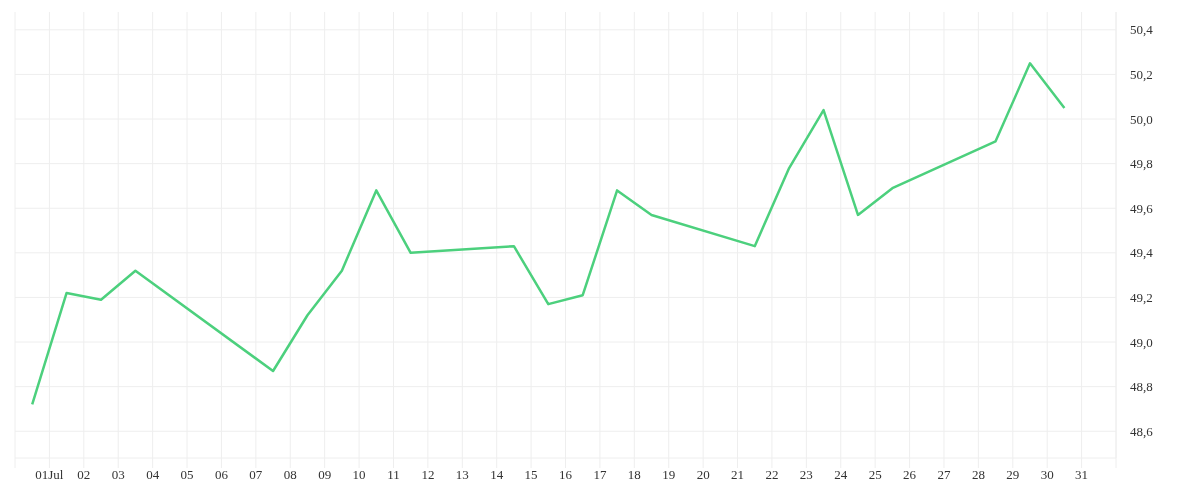 Image resolution: width=1200 pixels, height=500 pixels. What do you see at coordinates (703, 475) in the screenshot?
I see `x-tick-label: 20` at bounding box center [703, 475].